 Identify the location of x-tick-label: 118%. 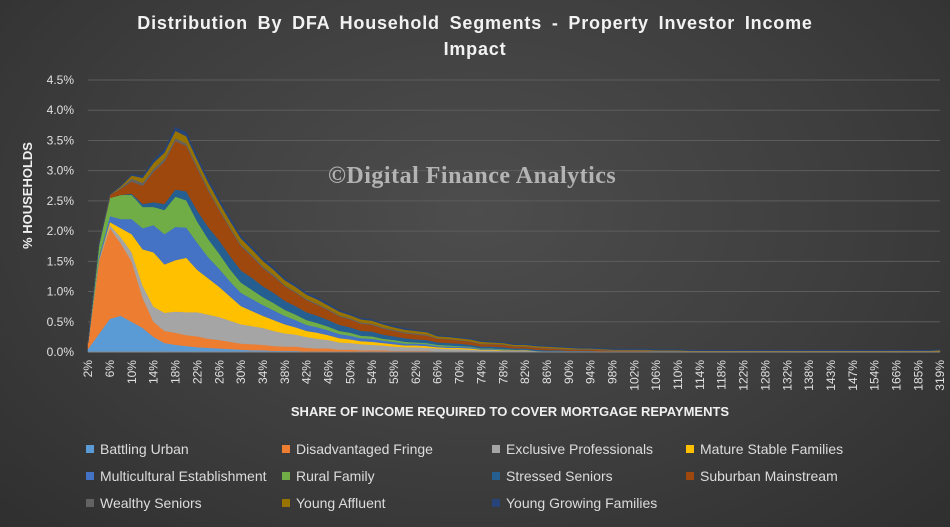
(722, 375).